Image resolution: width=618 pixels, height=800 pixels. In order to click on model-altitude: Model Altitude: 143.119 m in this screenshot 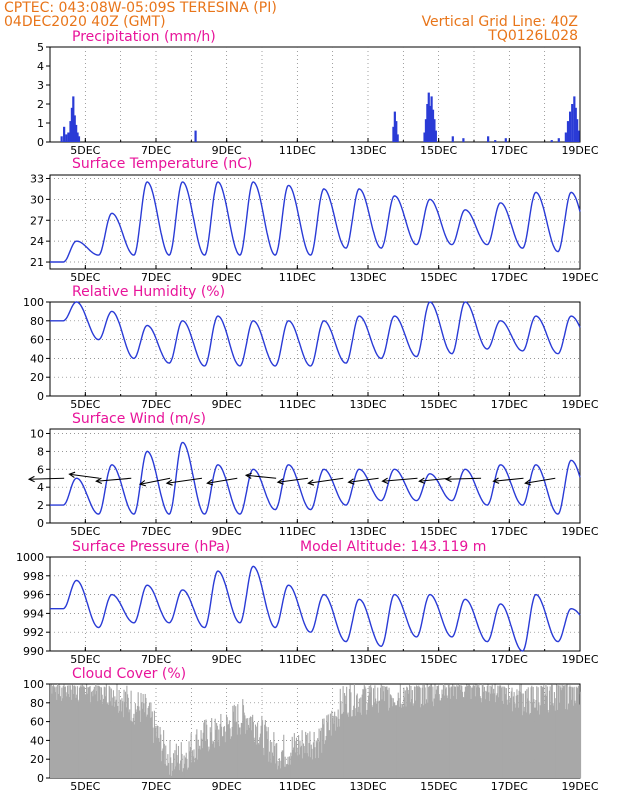, I will do `click(393, 547)`.